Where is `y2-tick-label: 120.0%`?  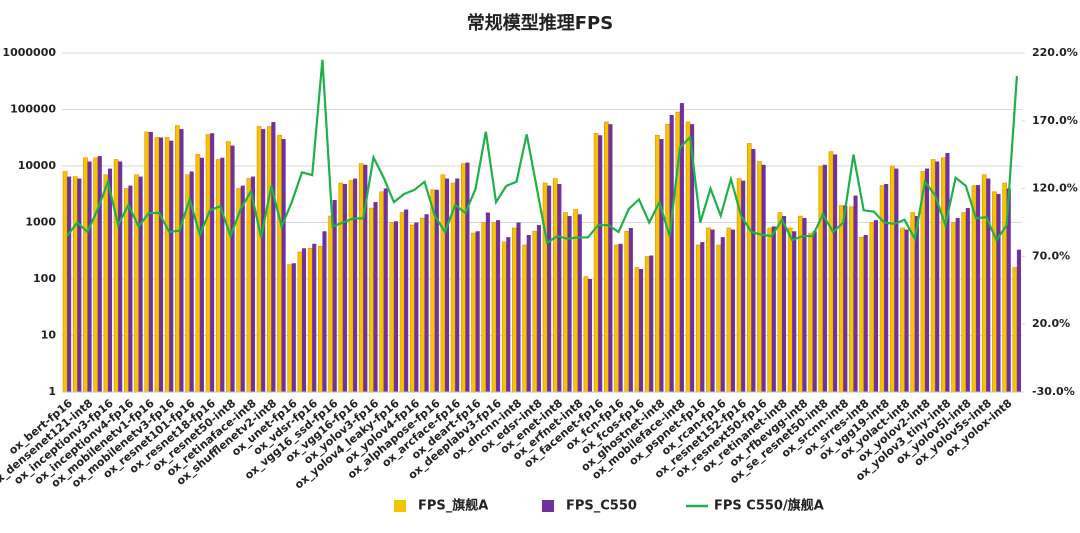 y2-tick-label: 120.0% is located at coordinates (1055, 188).